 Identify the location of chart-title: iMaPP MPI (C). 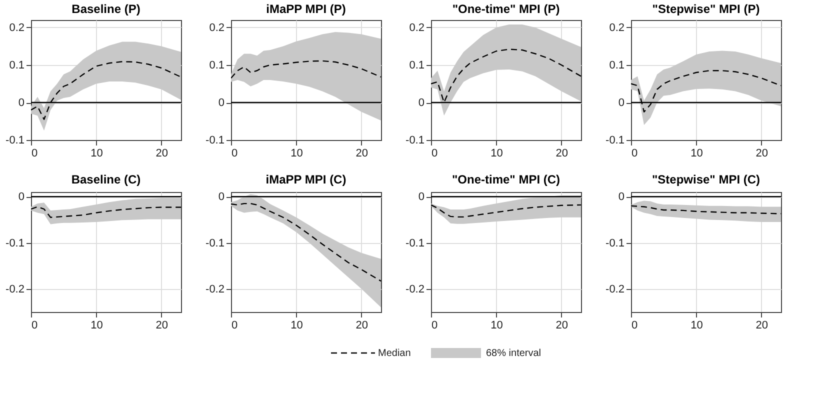
(306, 179).